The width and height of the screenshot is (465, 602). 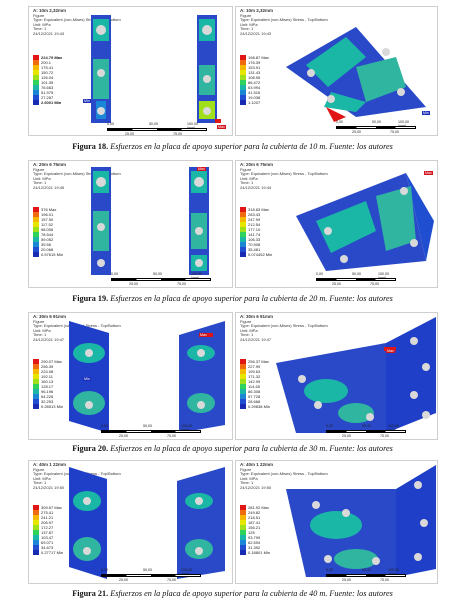 I want to click on legend-item: 35.481, so click(x=262, y=249).